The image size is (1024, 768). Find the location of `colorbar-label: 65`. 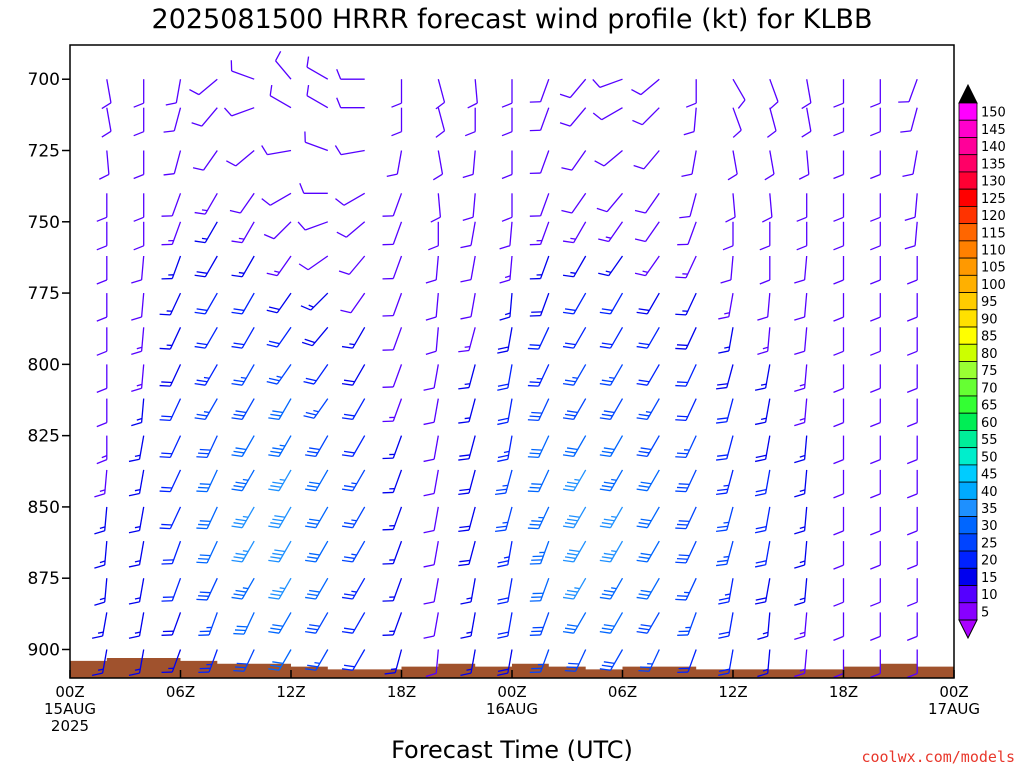

colorbar-label: 65 is located at coordinates (989, 406).